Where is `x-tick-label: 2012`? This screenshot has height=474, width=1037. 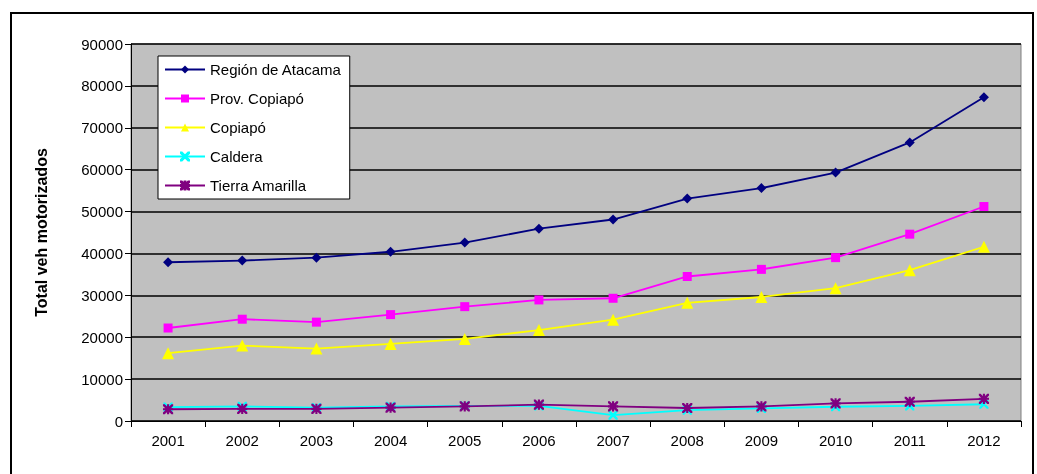
x-tick-label: 2012 is located at coordinates (984, 440).